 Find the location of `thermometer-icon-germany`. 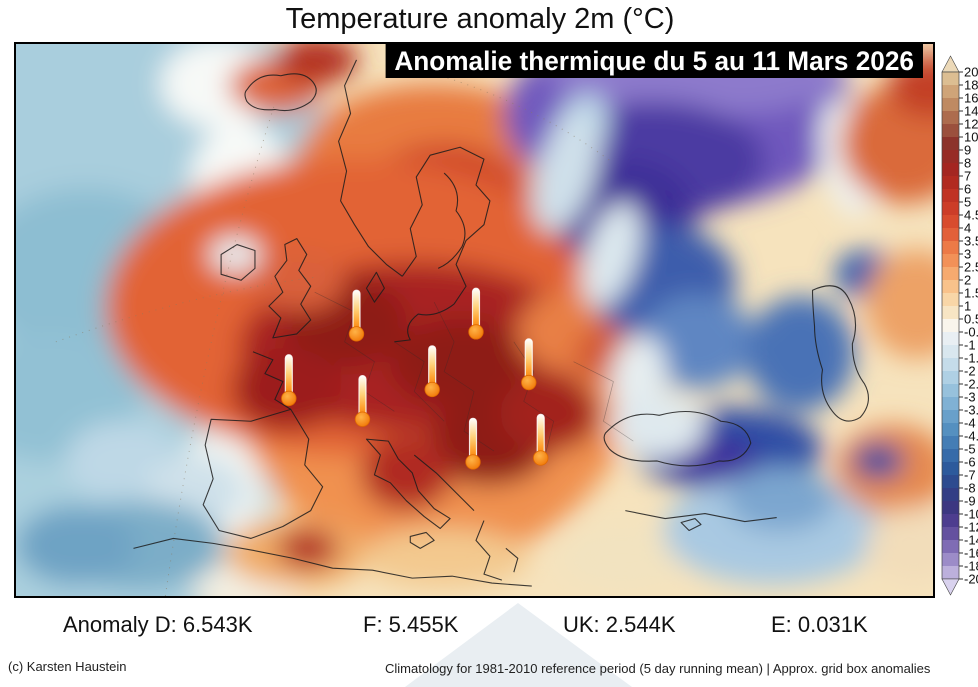

thermometer-icon-germany is located at coordinates (356, 315).